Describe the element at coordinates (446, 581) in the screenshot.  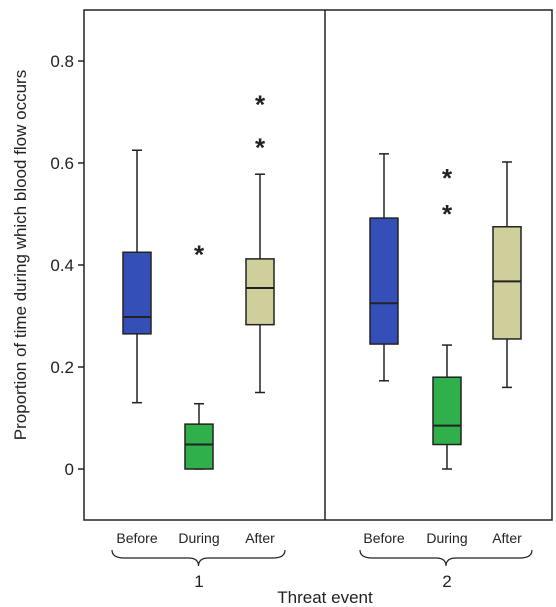
I see `group-label: 2` at that location.